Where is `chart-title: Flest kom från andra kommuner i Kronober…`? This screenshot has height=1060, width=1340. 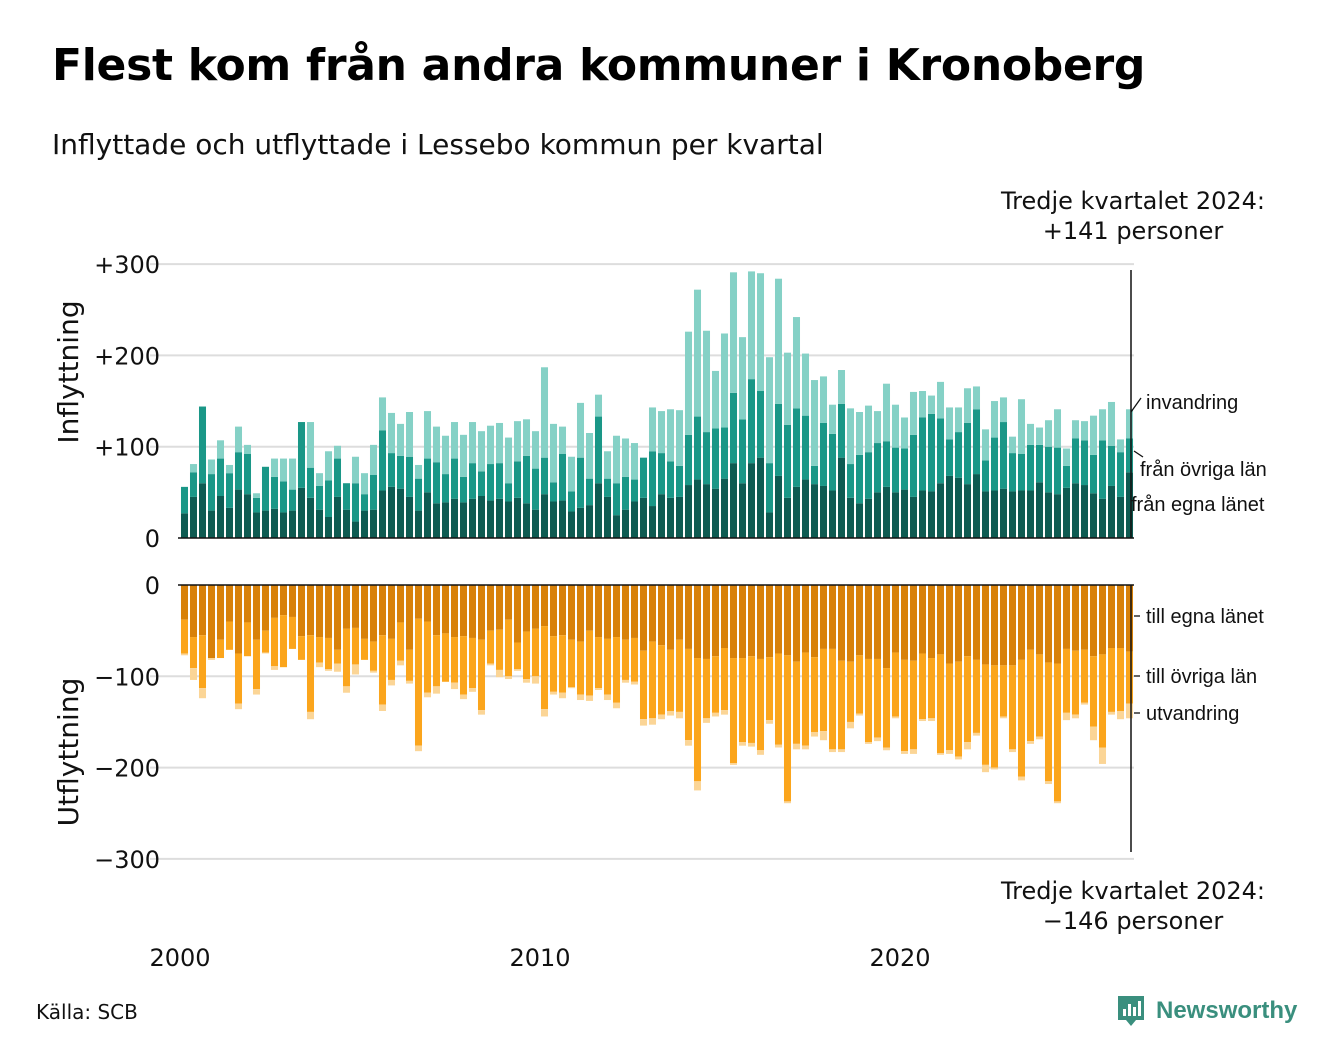
chart-title: Flest kom från andra kommuner i Kronober… is located at coordinates (599, 65).